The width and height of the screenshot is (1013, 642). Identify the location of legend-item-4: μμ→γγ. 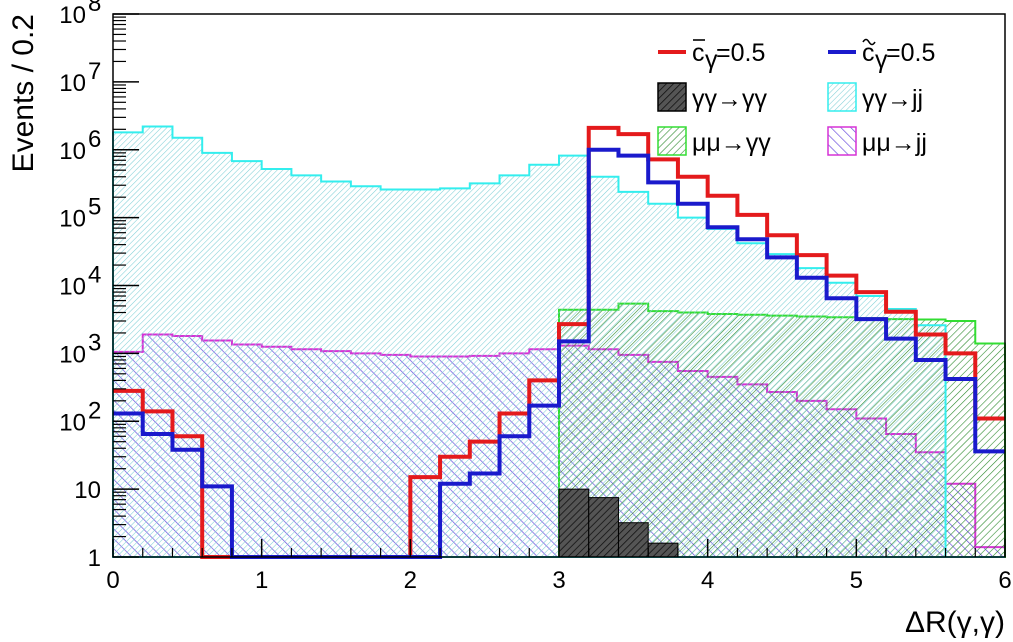
(714, 141).